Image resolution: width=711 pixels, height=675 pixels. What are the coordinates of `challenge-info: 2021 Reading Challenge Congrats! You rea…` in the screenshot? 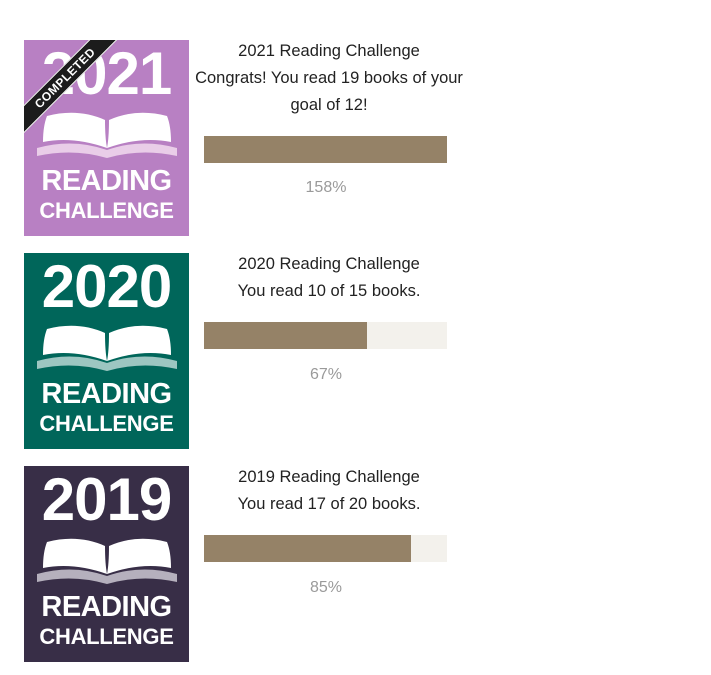 It's located at (334, 79).